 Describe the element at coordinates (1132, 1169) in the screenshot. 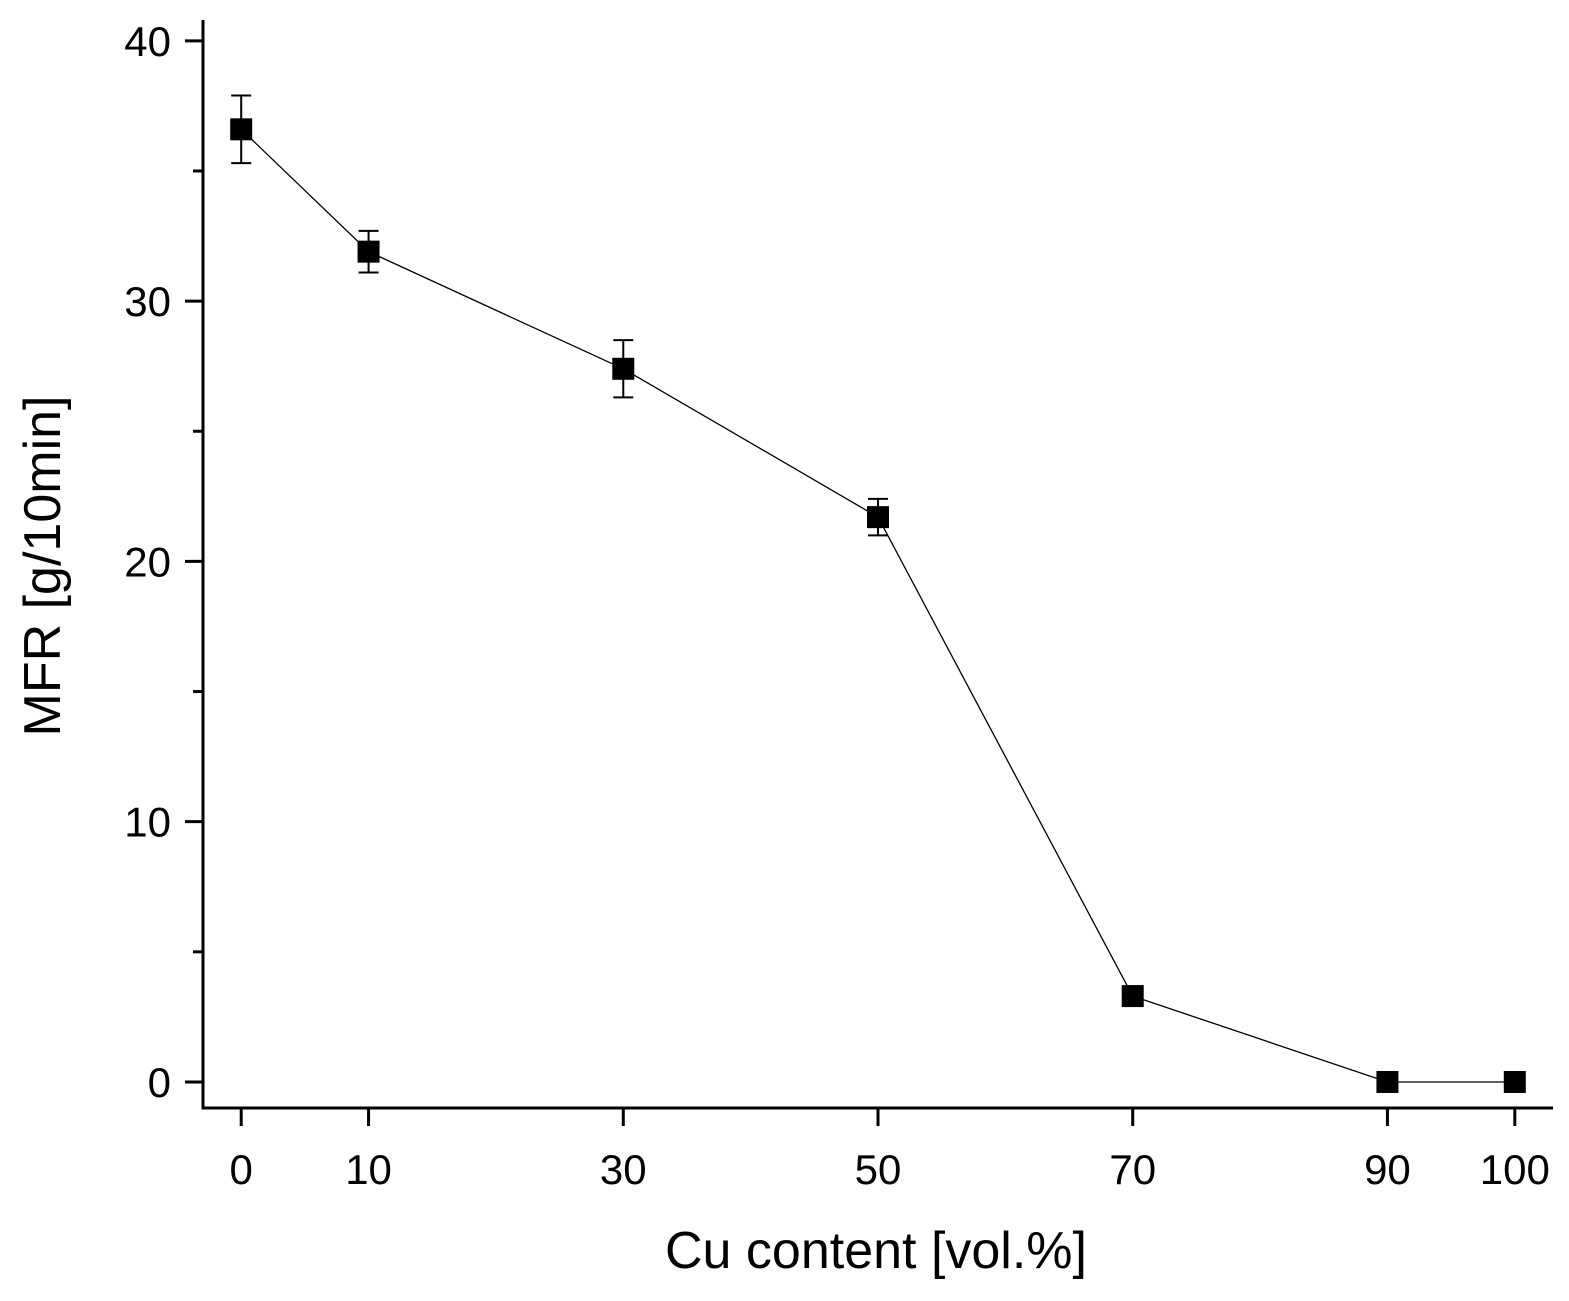

I see `x-tick-label: 70` at that location.